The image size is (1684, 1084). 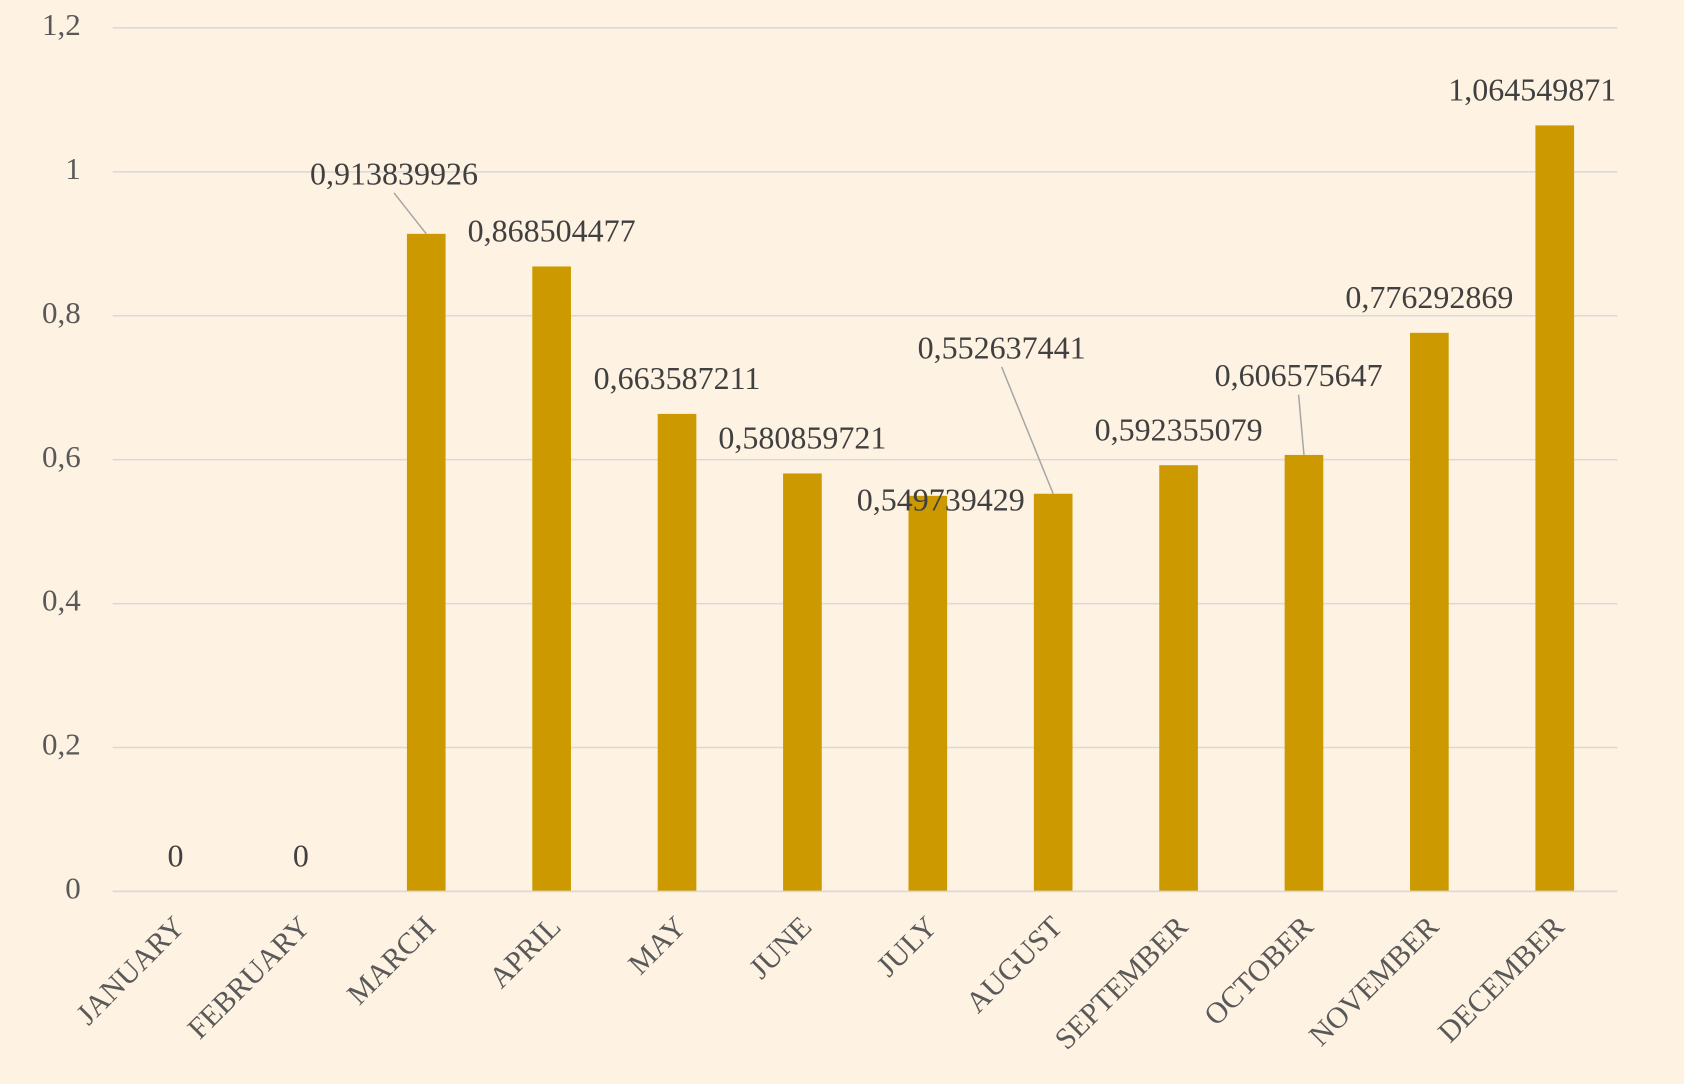 I want to click on x-tick-label: AUGUST, so click(x=1014, y=964).